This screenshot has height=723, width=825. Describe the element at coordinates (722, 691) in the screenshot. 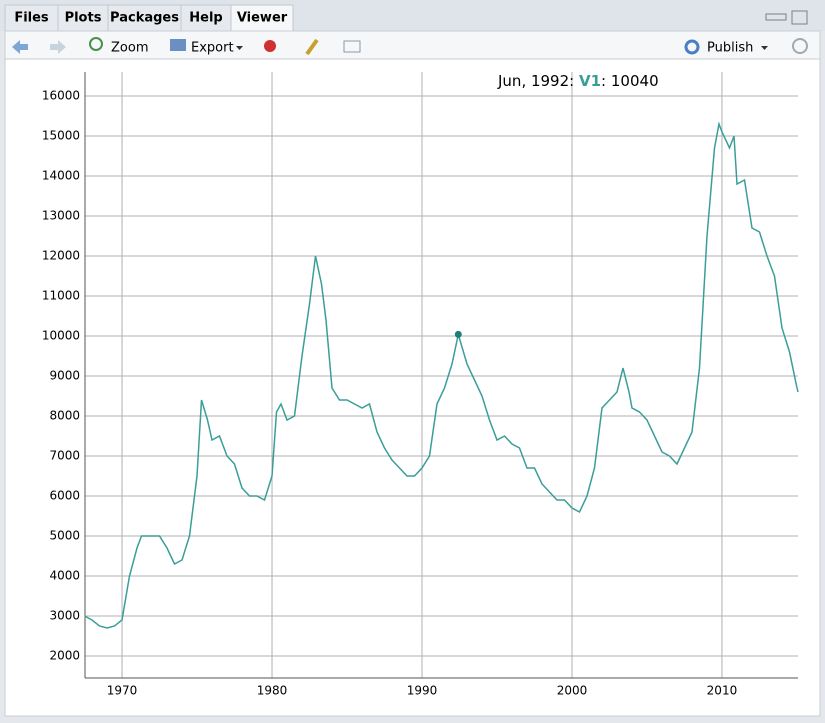

I see `x-tick-label: 2010` at that location.